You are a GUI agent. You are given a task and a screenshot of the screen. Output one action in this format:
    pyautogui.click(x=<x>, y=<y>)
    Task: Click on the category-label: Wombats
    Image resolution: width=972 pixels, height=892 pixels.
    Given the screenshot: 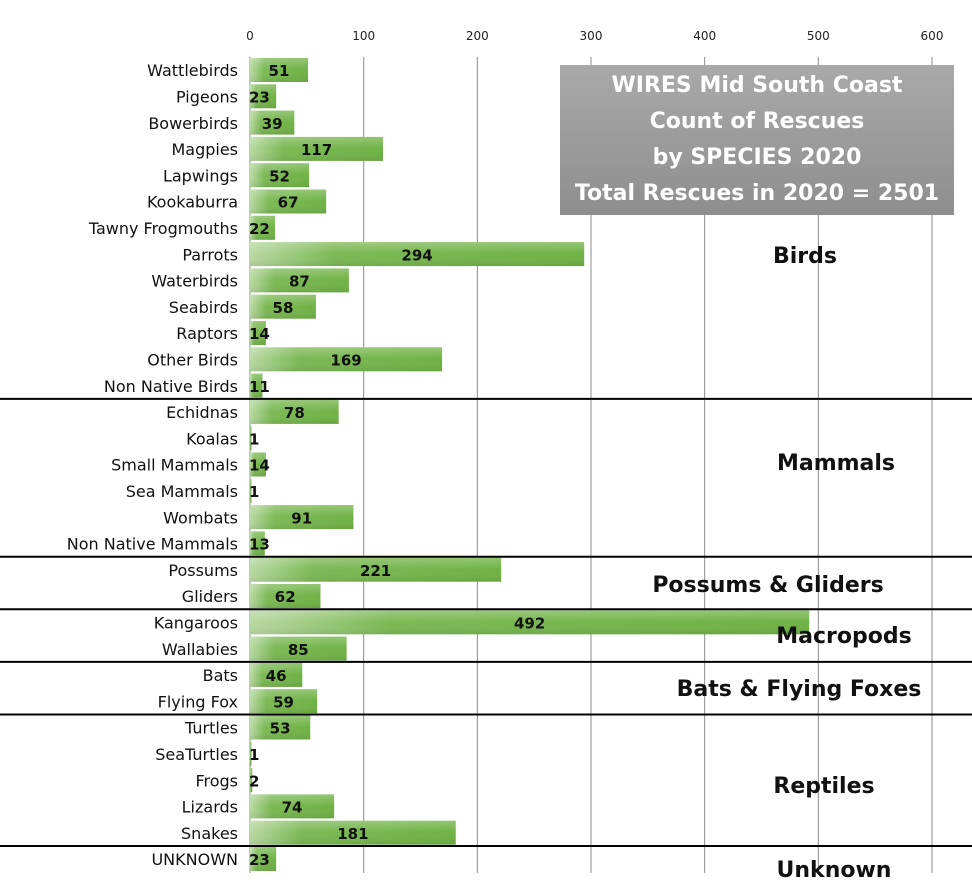 What is the action you would take?
    pyautogui.click(x=200, y=517)
    